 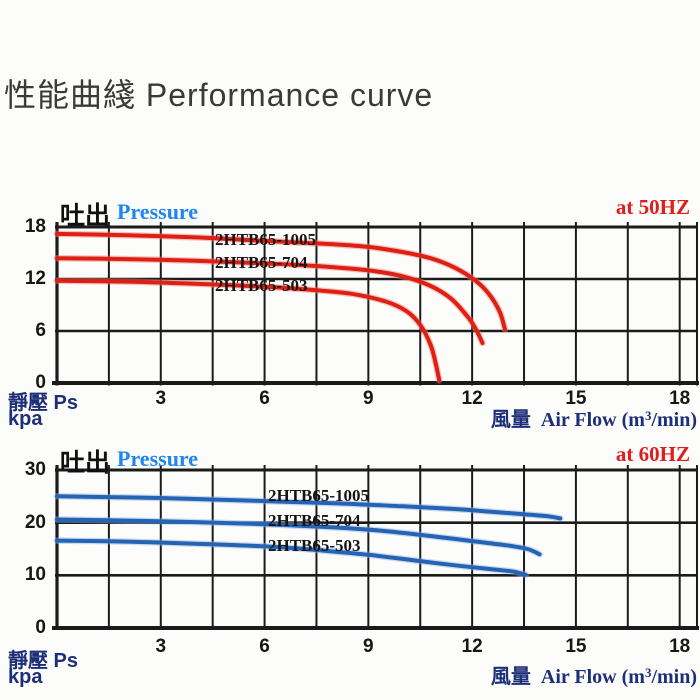 What do you see at coordinates (680, 398) in the screenshot?
I see `x-tick-label-50hz: 18` at bounding box center [680, 398].